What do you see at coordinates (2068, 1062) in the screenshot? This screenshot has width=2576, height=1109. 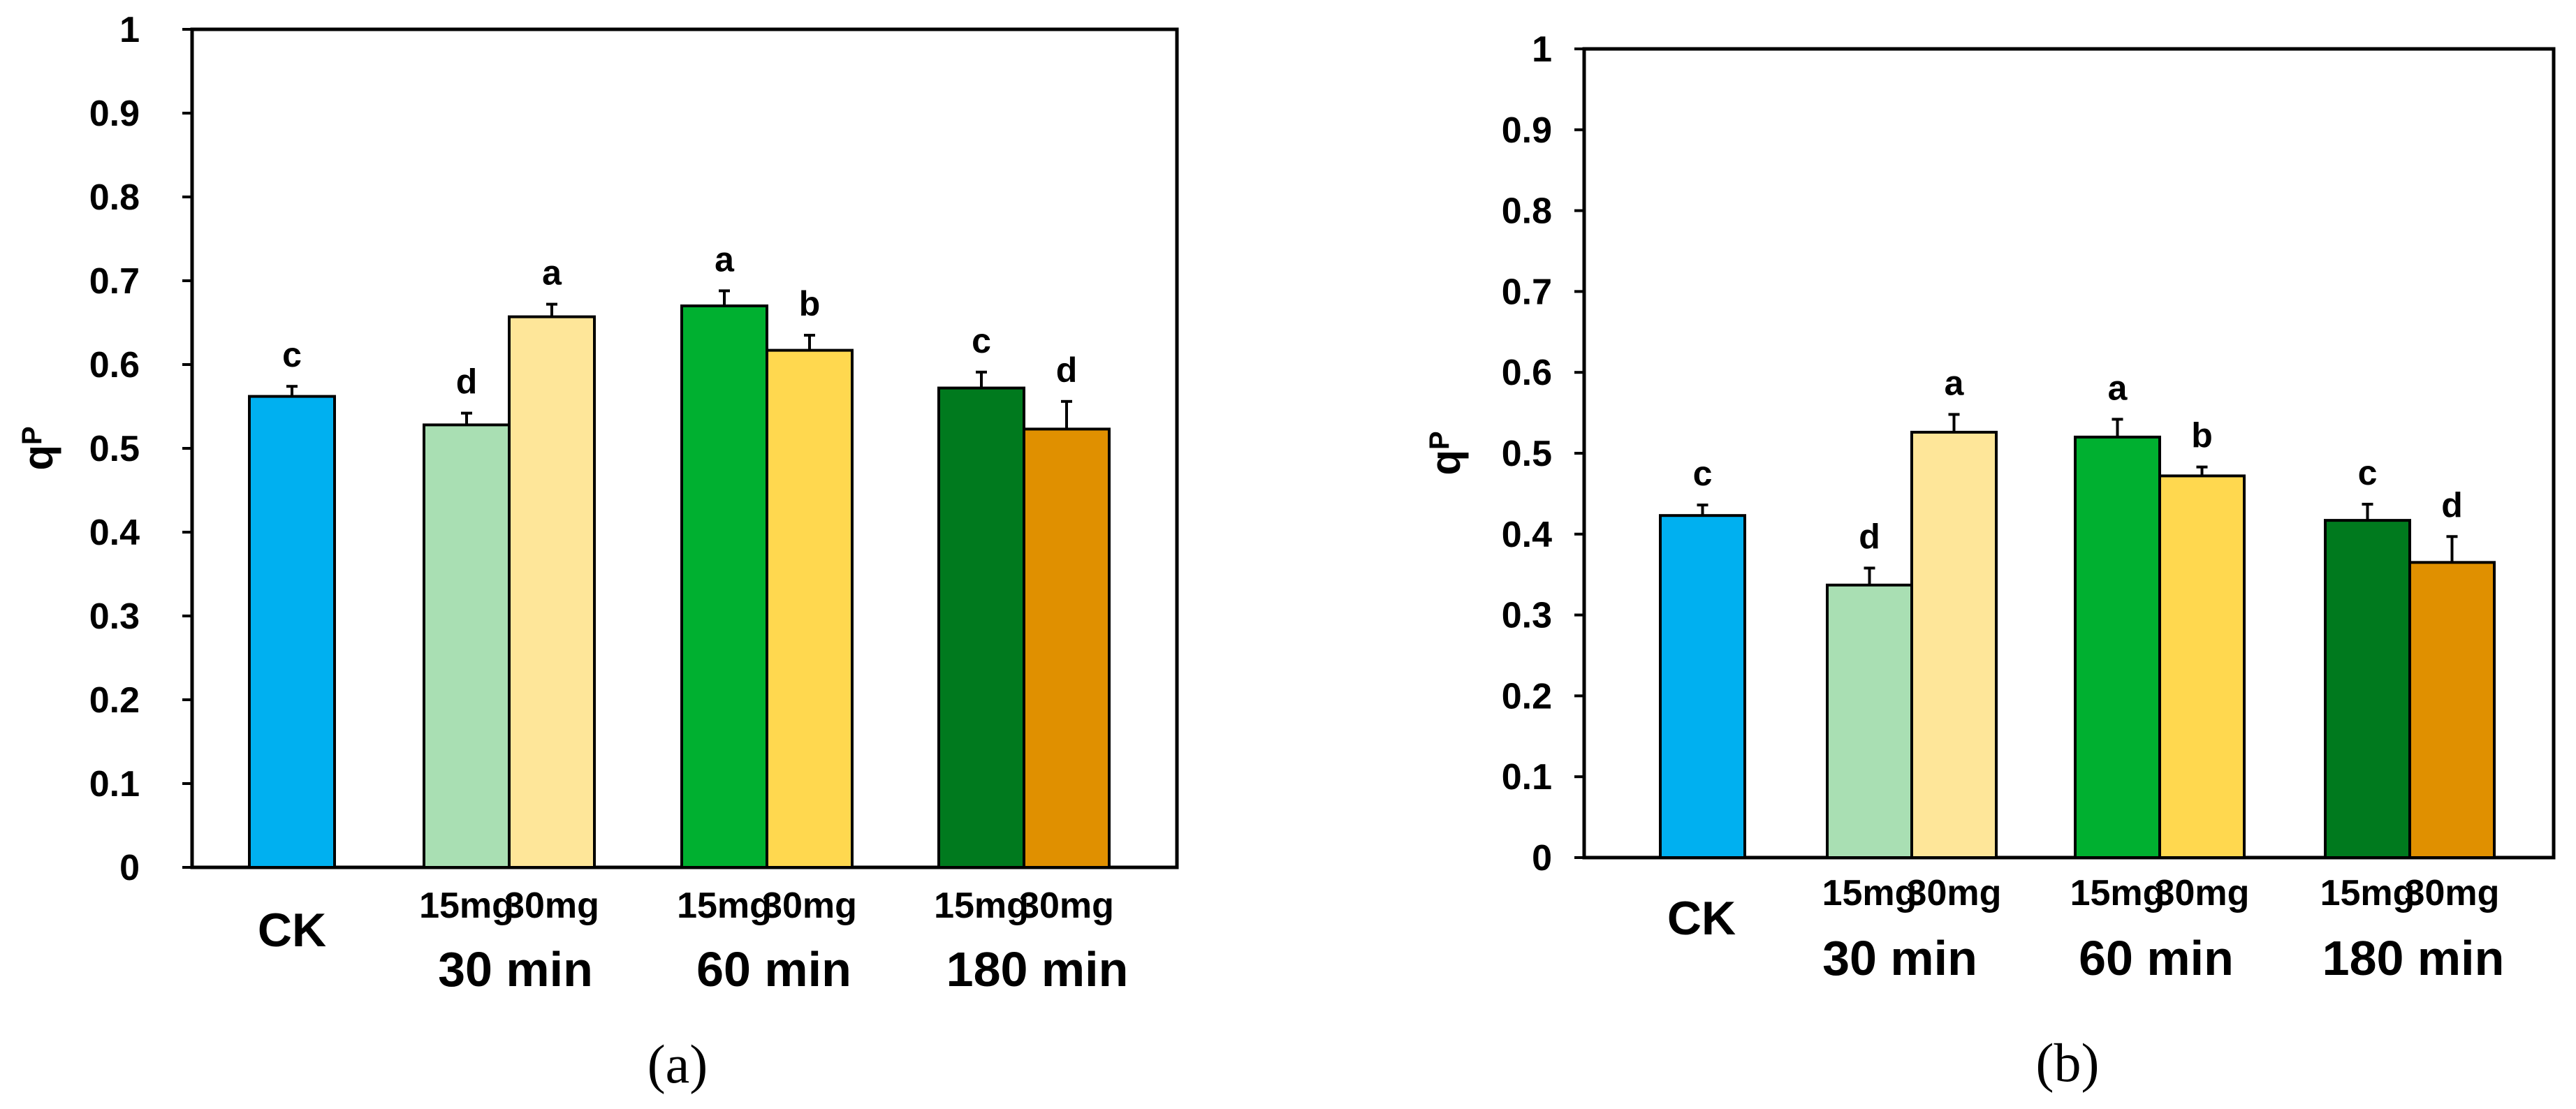 I see `panel-label: (b)` at bounding box center [2068, 1062].